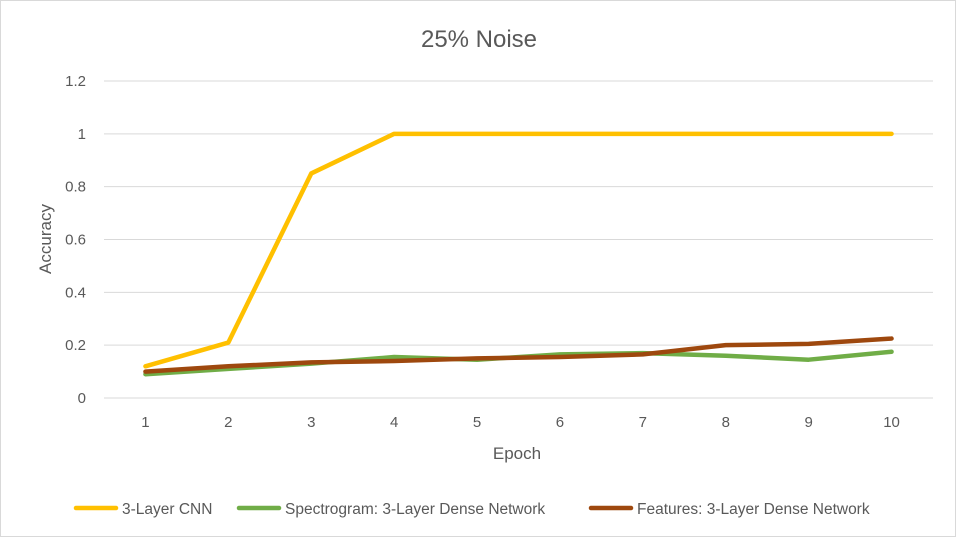 Image resolution: width=956 pixels, height=543 pixels. What do you see at coordinates (75, 292) in the screenshot?
I see `y-tick-label: 0.4` at bounding box center [75, 292].